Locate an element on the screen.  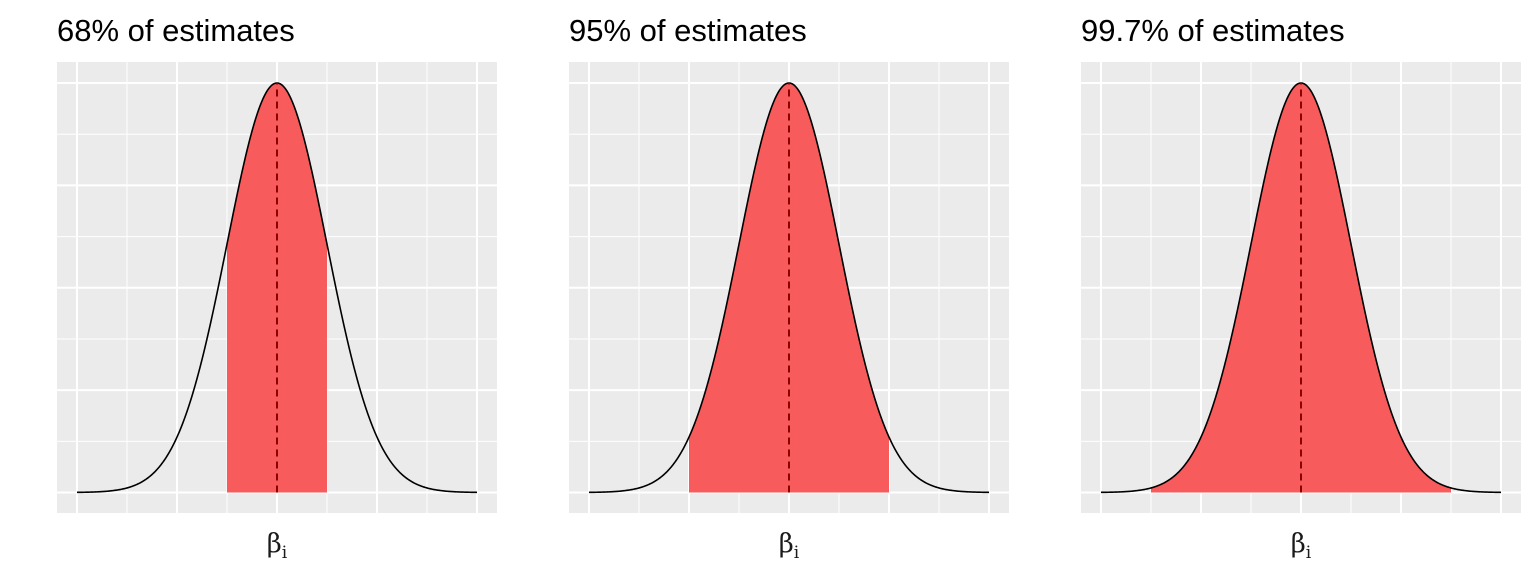
panel-title: 99.7% of estimates is located at coordinates (1213, 30).